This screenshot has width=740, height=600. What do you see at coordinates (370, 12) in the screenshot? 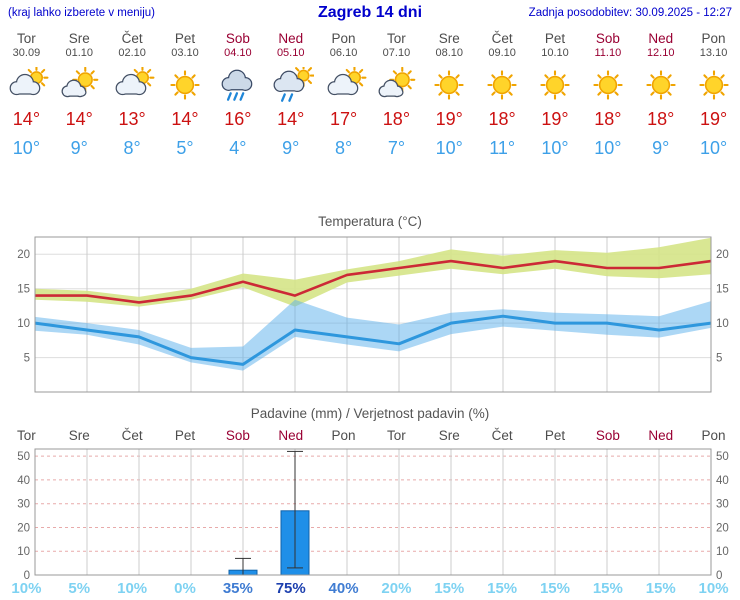
I see `page-title: Zagreb 14 dni` at bounding box center [370, 12].